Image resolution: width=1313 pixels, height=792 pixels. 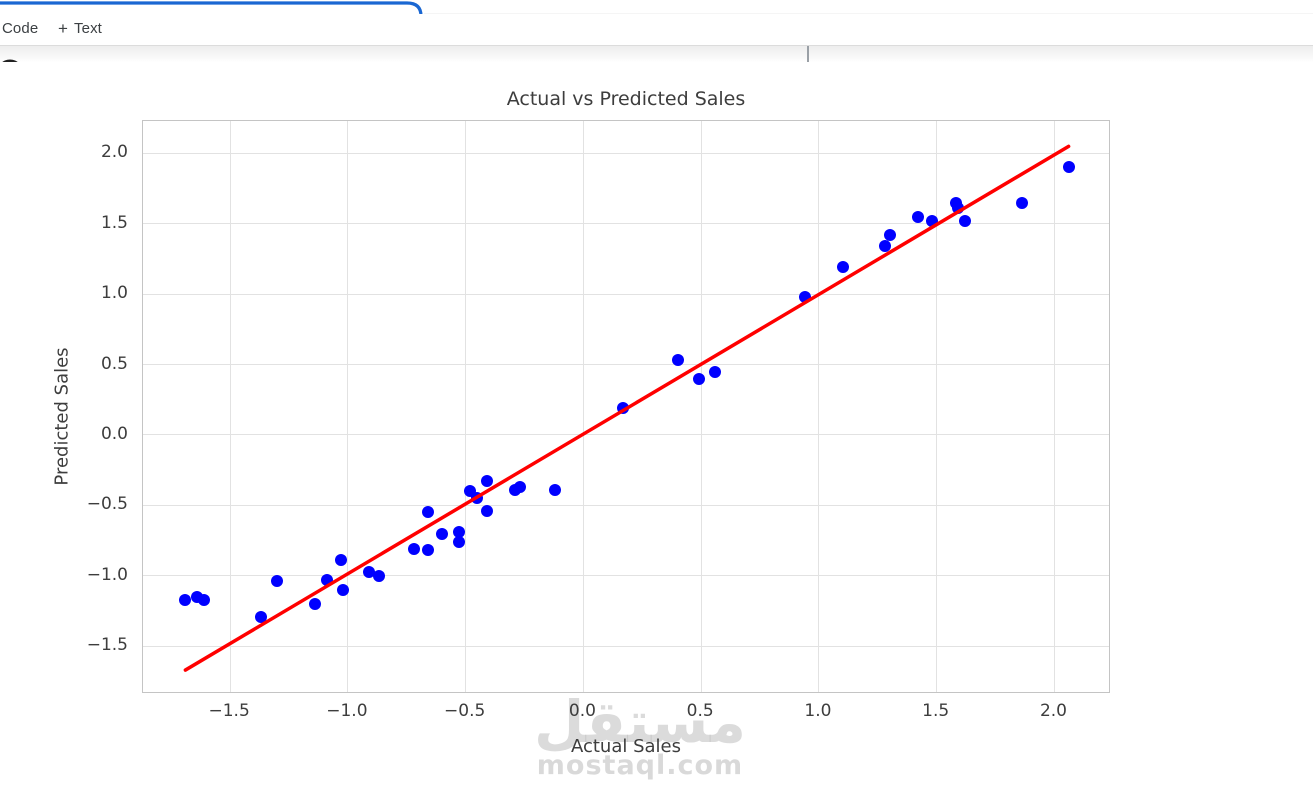 I want to click on x-tick-label: 0.0, so click(x=582, y=711).